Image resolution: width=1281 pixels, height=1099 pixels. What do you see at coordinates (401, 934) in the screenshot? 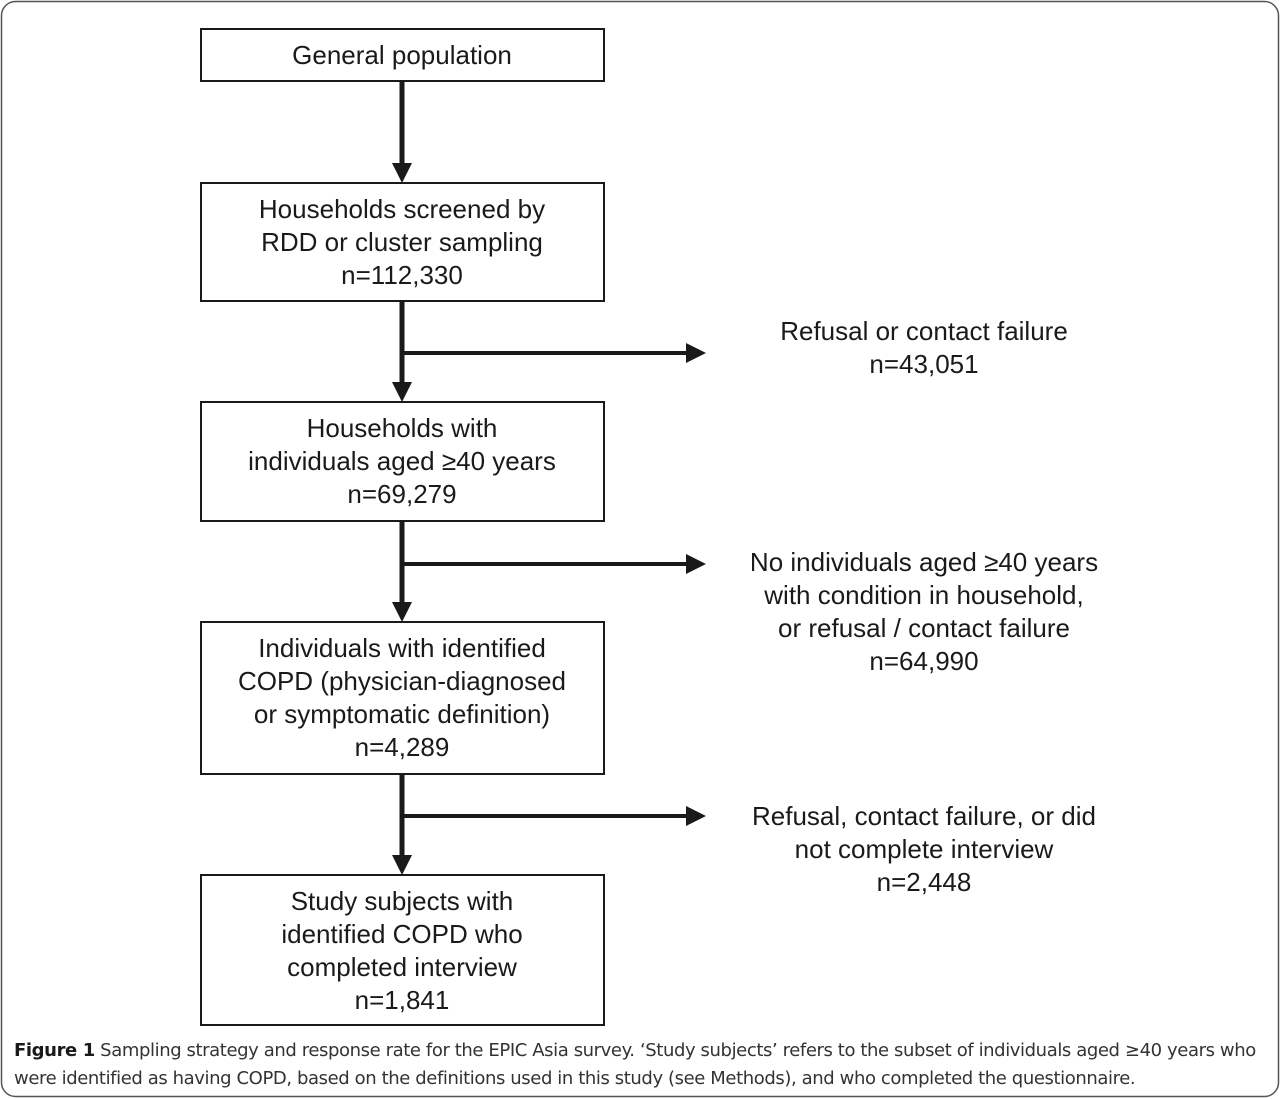
I see `box-text: identified COPD who` at bounding box center [401, 934].